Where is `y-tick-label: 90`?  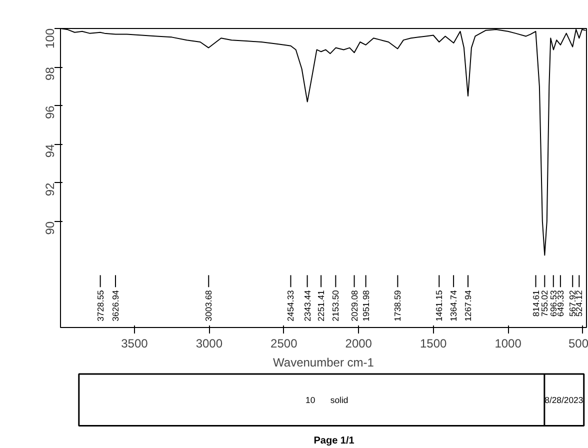
y-tick-label: 90 is located at coordinates (50, 228).